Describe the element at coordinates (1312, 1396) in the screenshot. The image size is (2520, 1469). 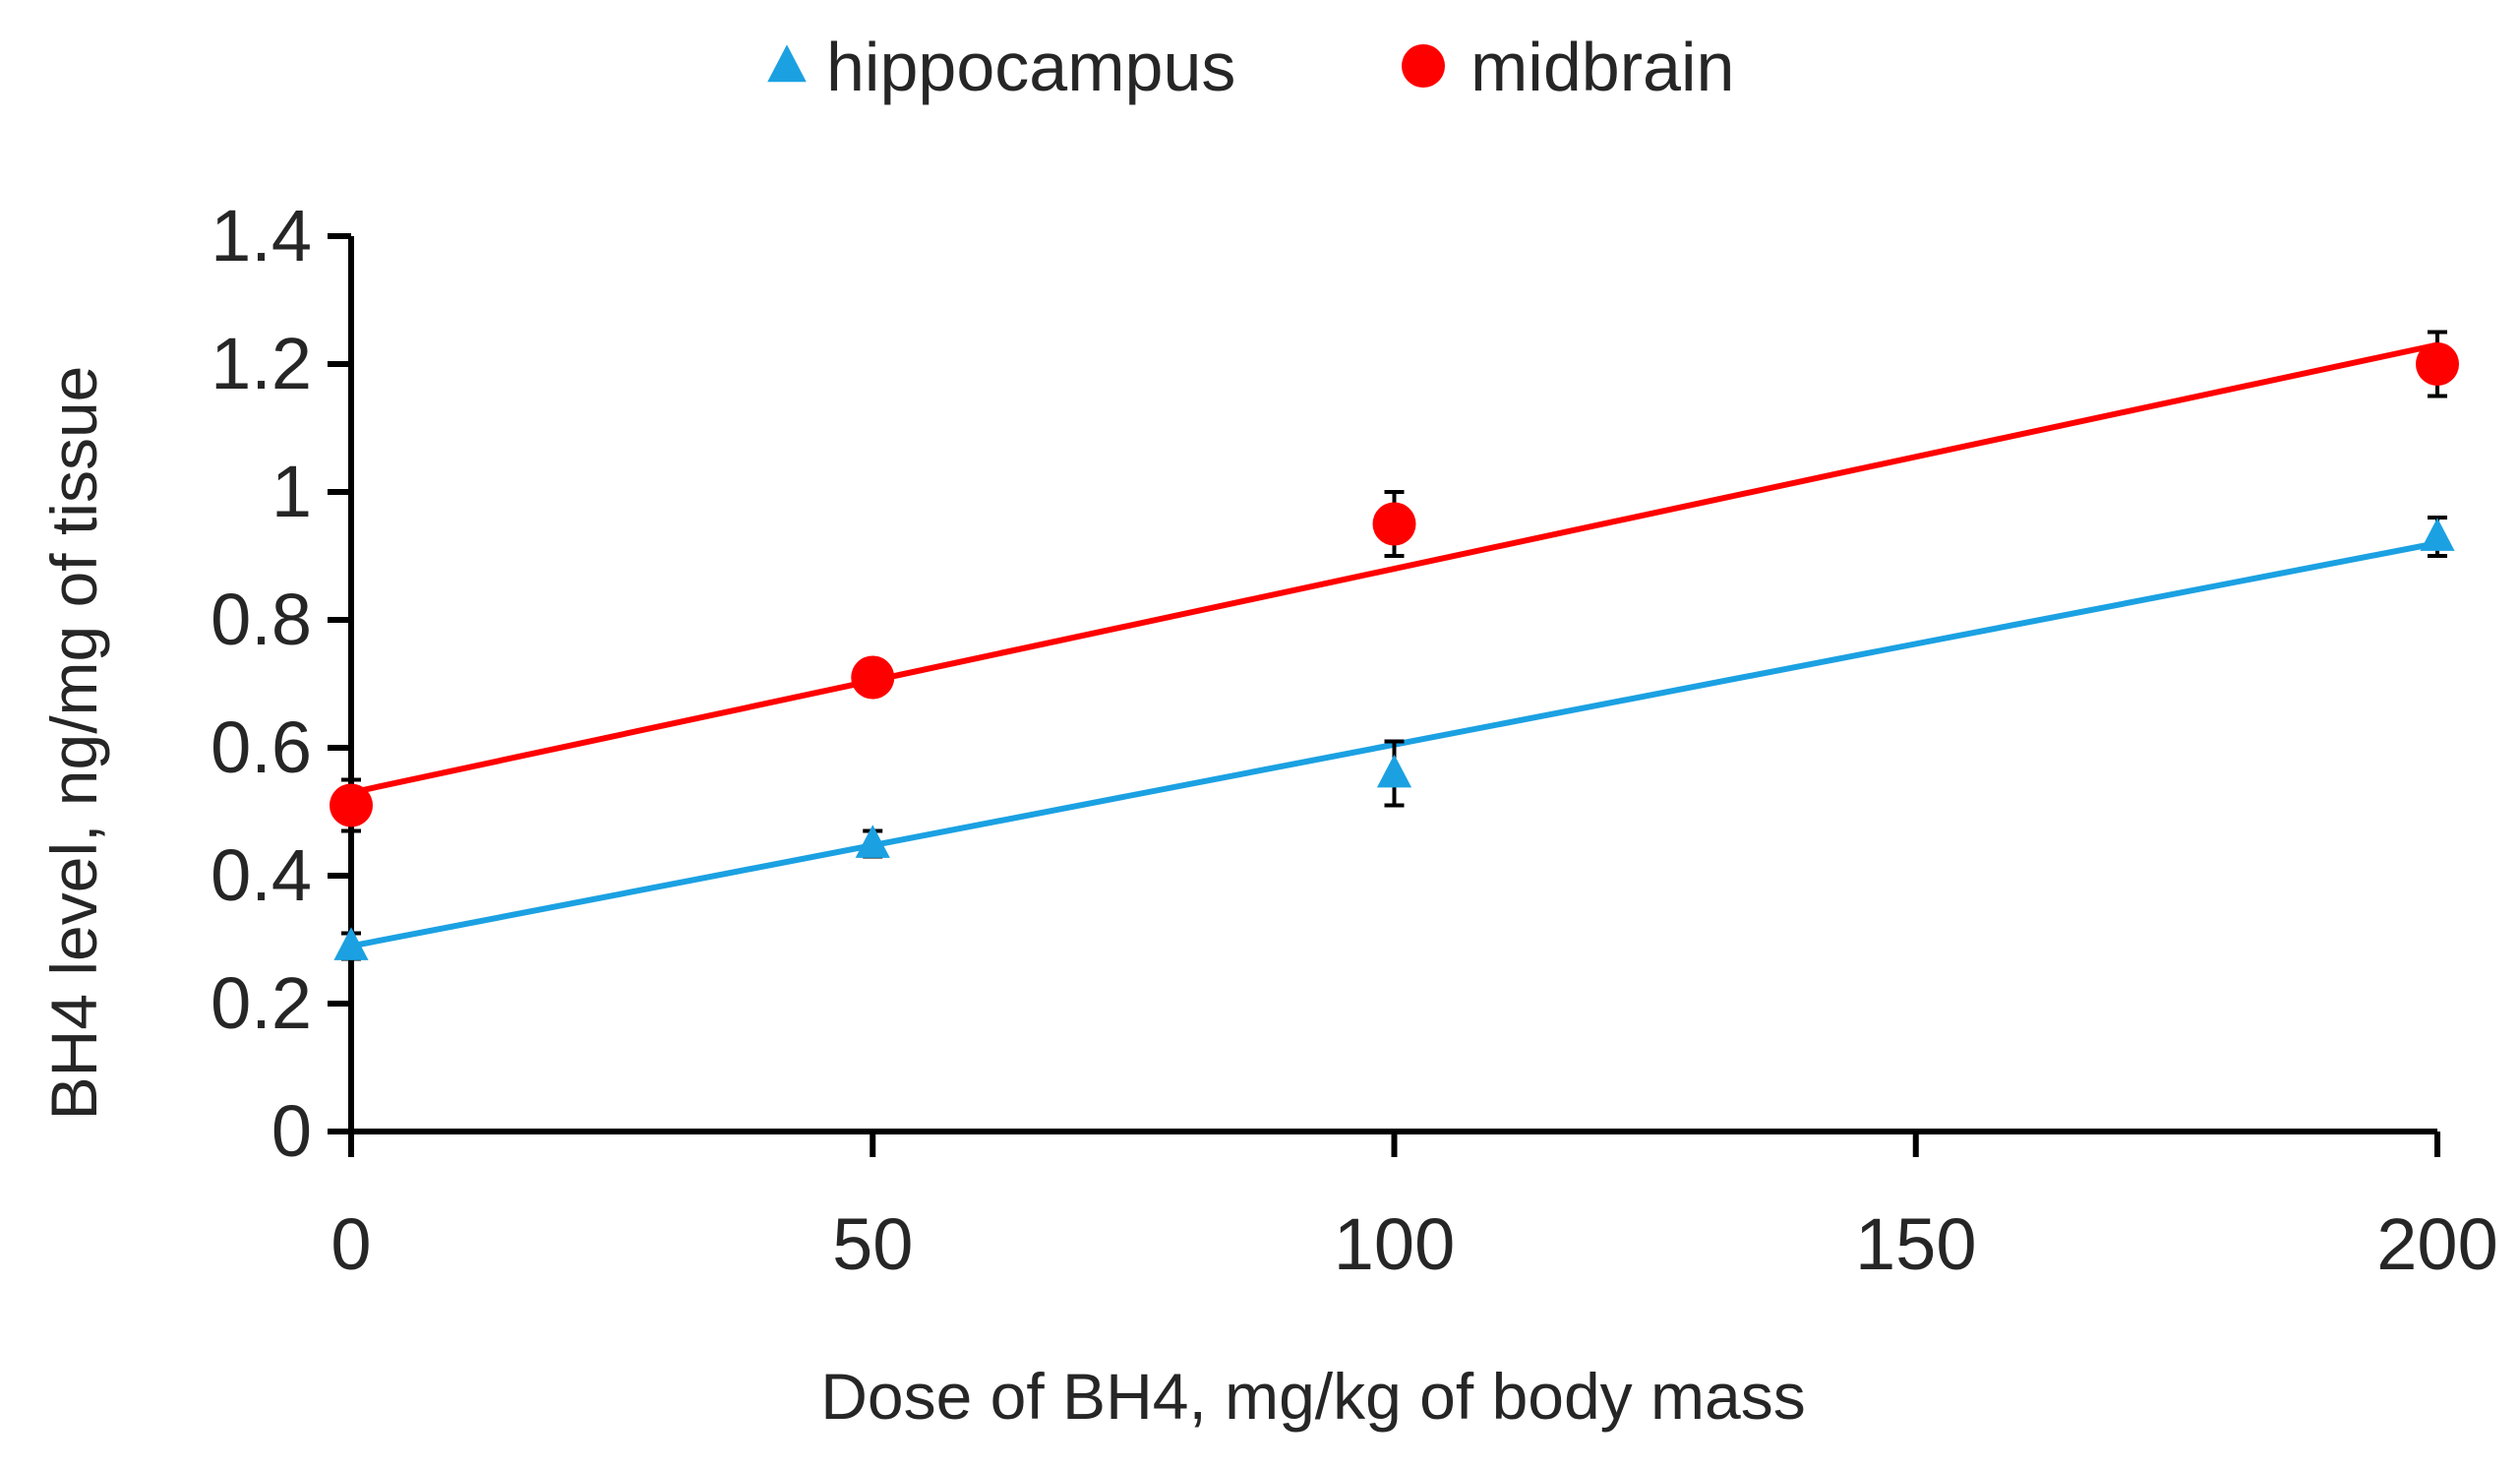
I see `x-axis-title: Dose of BH4, mg/kg of body mass` at that location.